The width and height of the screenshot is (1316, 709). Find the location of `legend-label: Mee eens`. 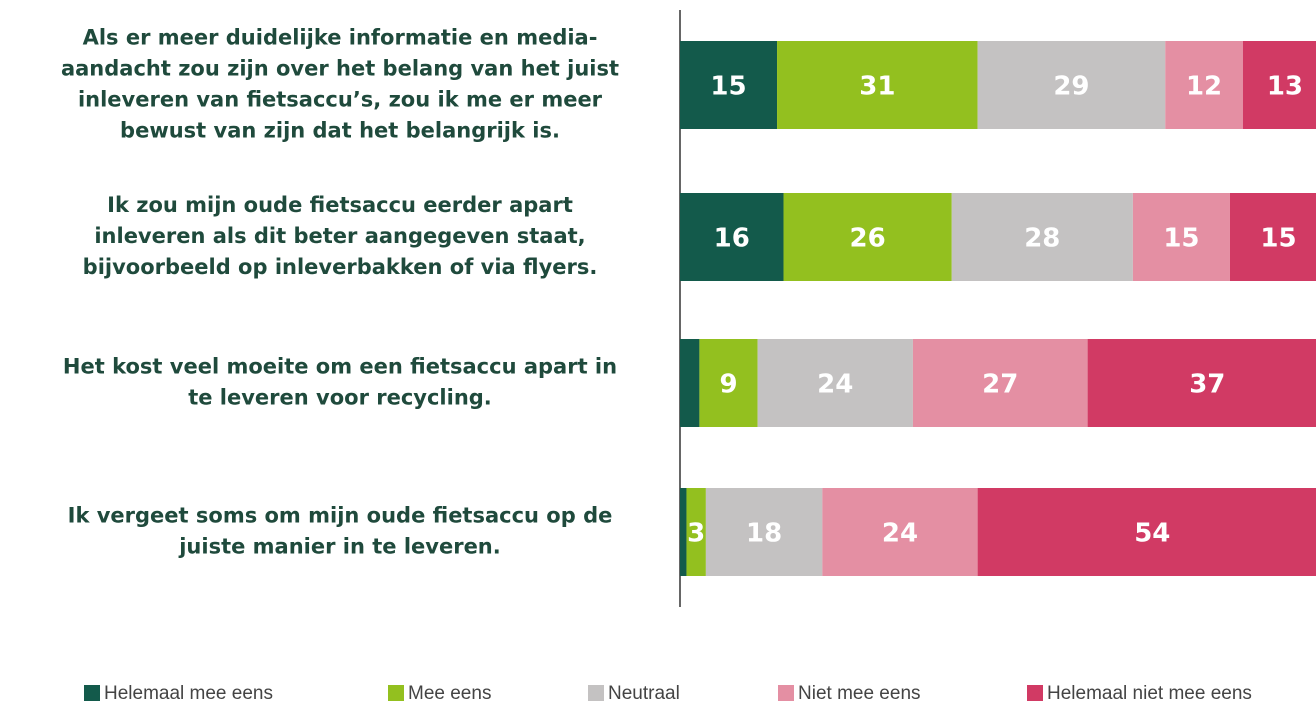

legend-label: Mee eens is located at coordinates (449, 693).